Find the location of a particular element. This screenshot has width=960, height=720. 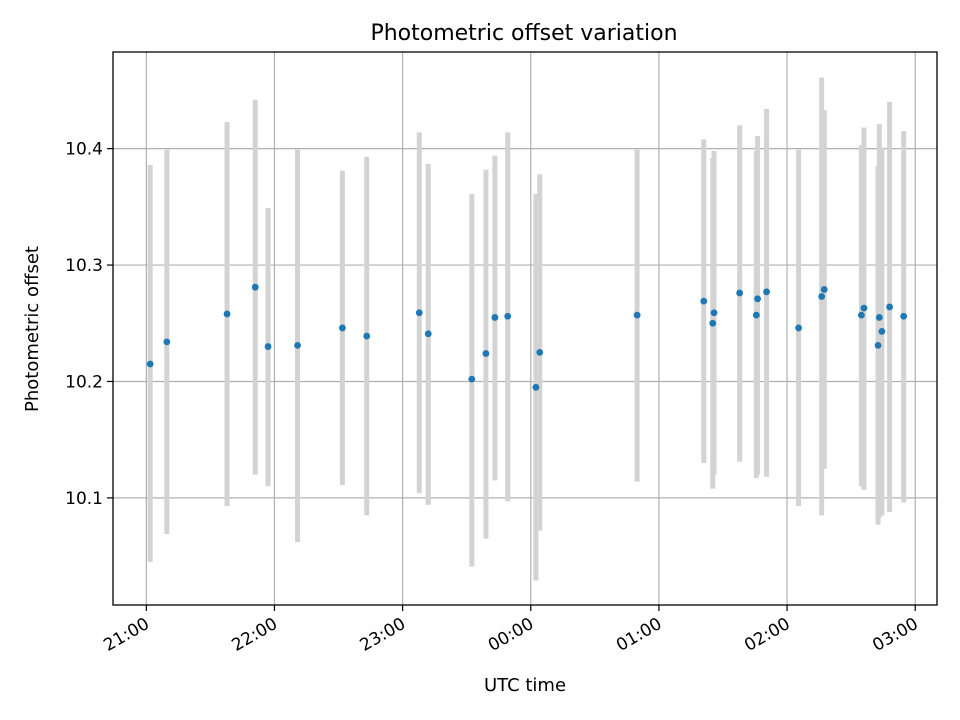

x-tick-label: 21:00 is located at coordinates (126, 635).